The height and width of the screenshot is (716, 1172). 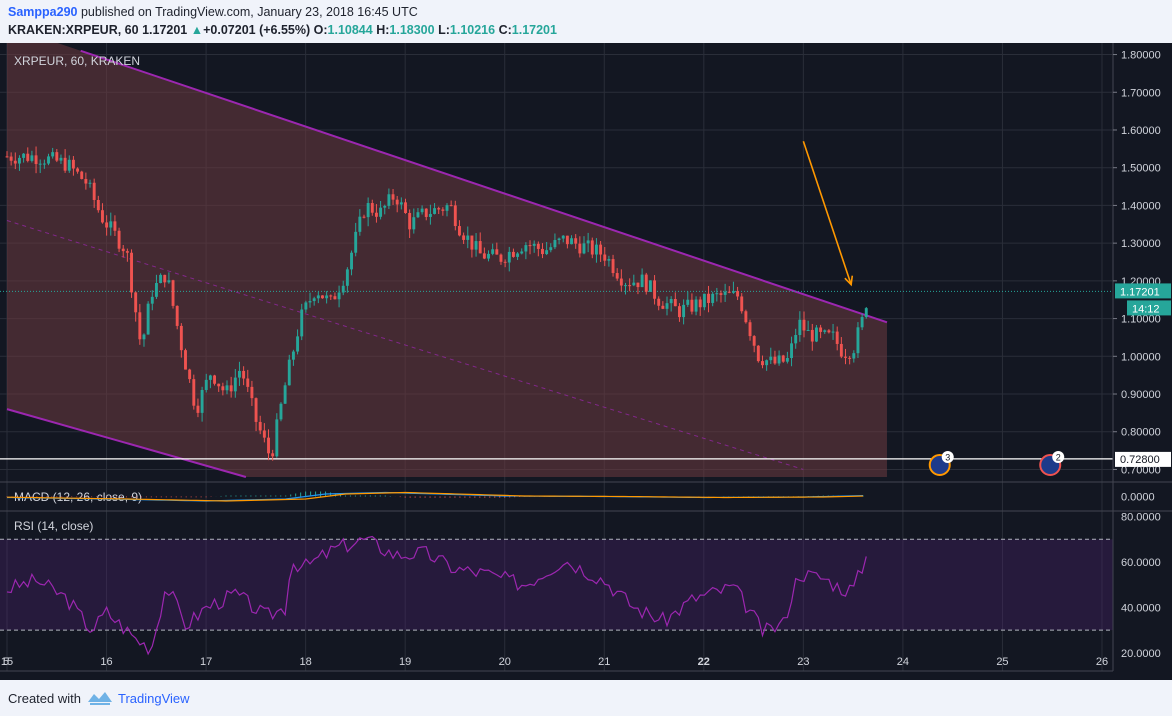 What do you see at coordinates (1141, 470) in the screenshot?
I see `price-axis-label: 0.70000` at bounding box center [1141, 470].